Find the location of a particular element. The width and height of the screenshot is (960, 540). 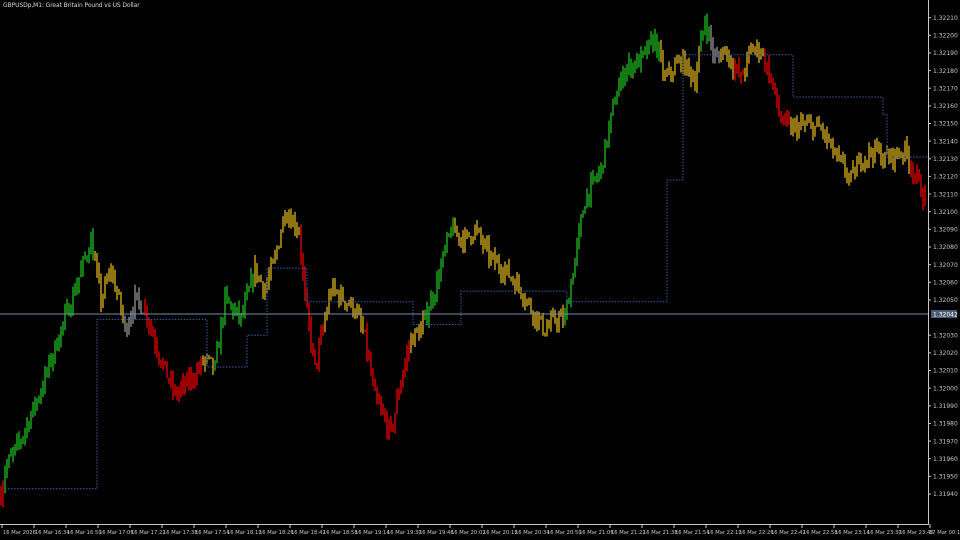

y-tick-label: 1.31980 is located at coordinates (945, 424).